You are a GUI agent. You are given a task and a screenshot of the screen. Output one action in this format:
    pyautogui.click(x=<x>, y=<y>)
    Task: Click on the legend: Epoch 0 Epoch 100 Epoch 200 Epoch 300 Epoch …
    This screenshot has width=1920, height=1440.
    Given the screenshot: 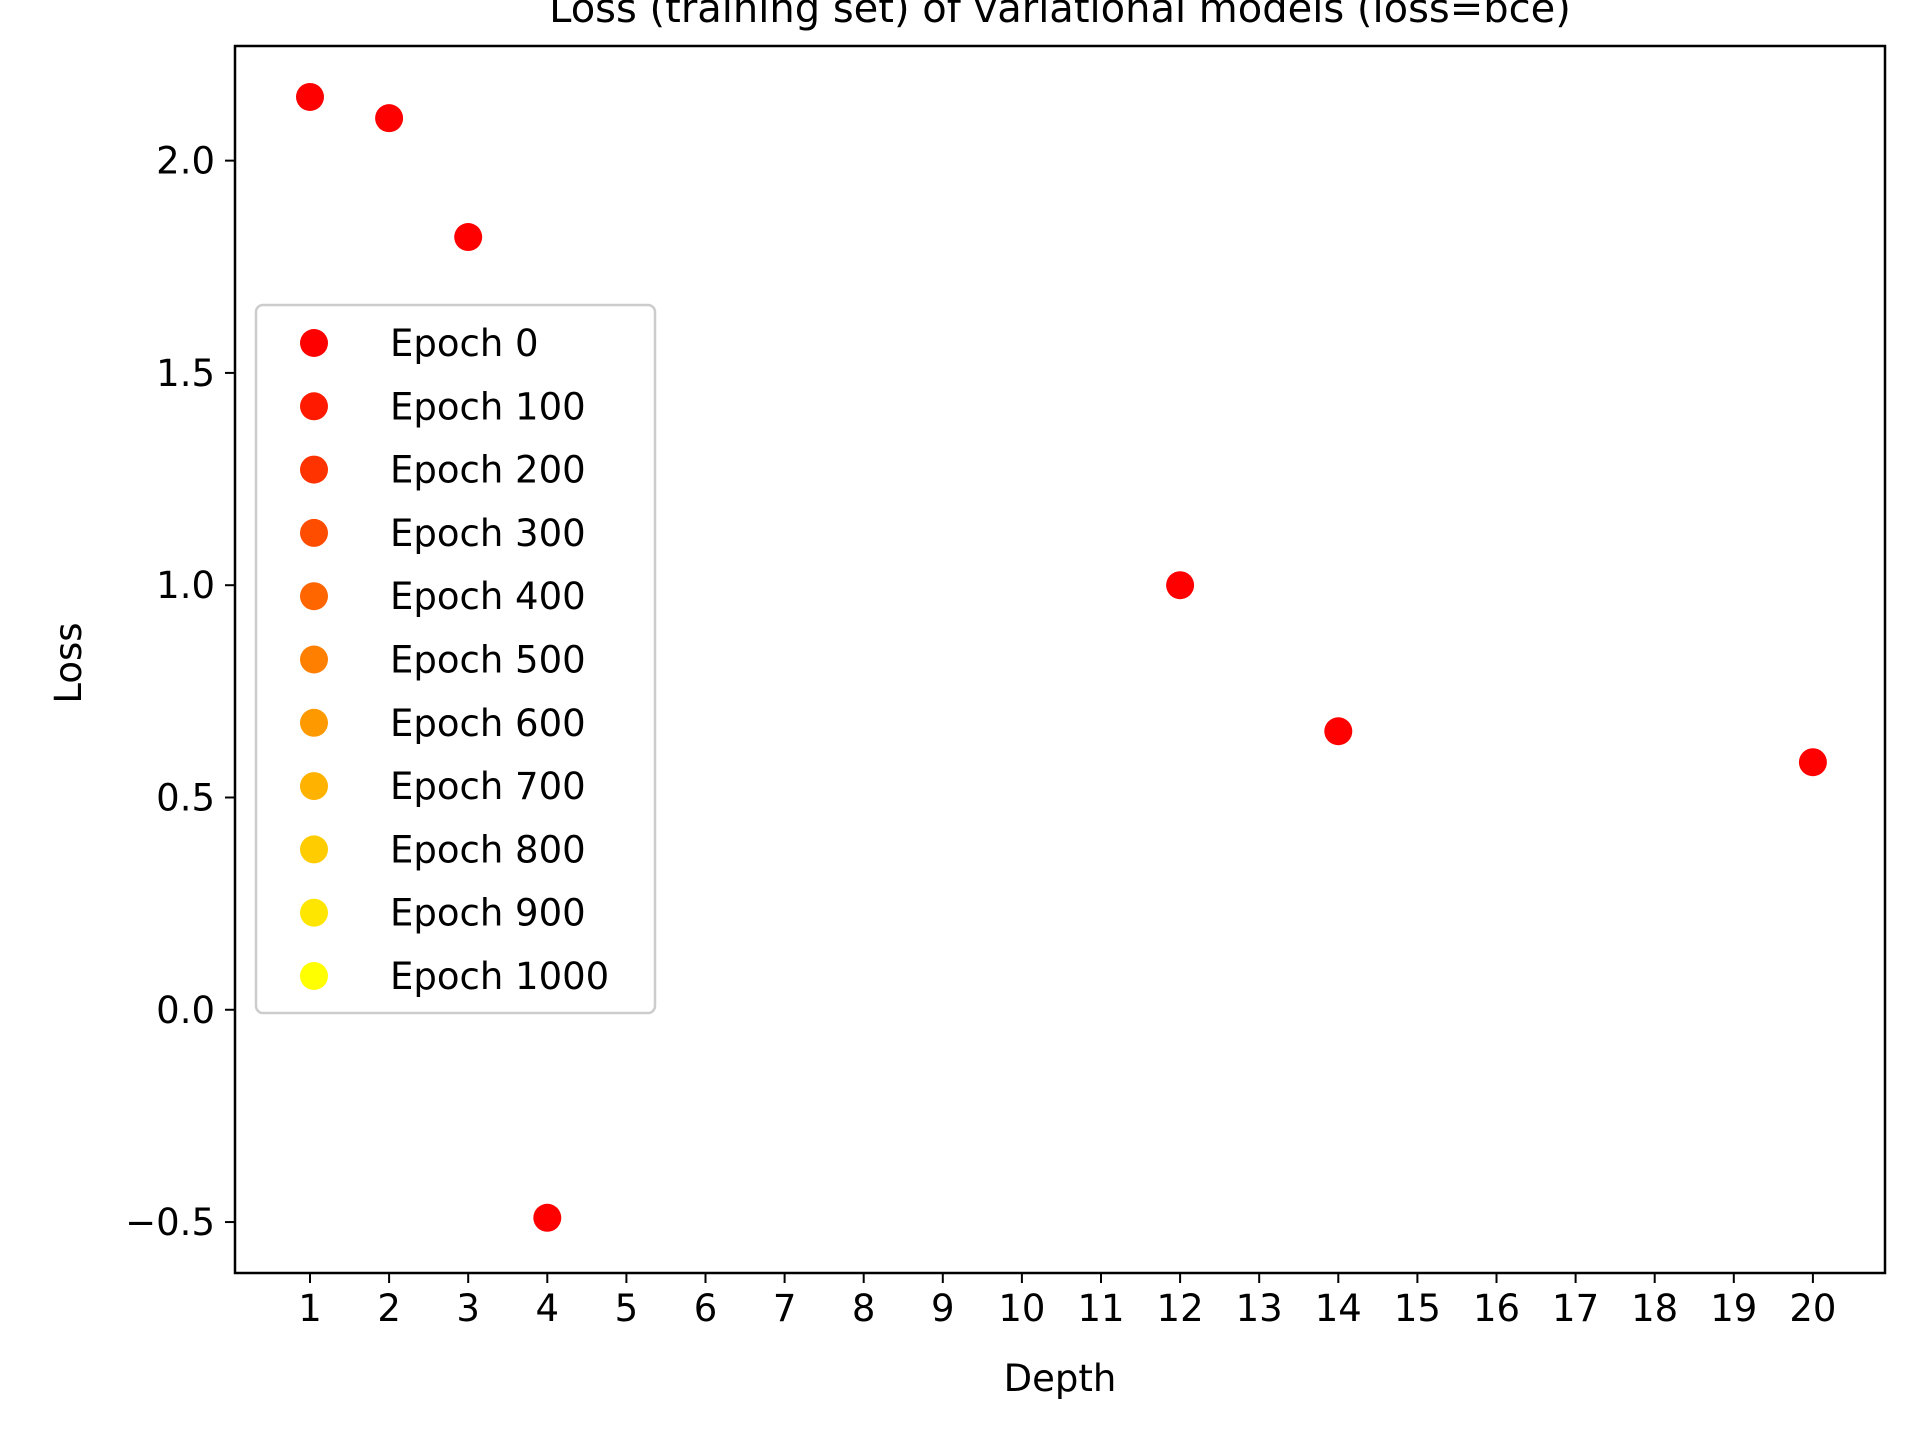 What is the action you would take?
    pyautogui.click(x=455, y=659)
    